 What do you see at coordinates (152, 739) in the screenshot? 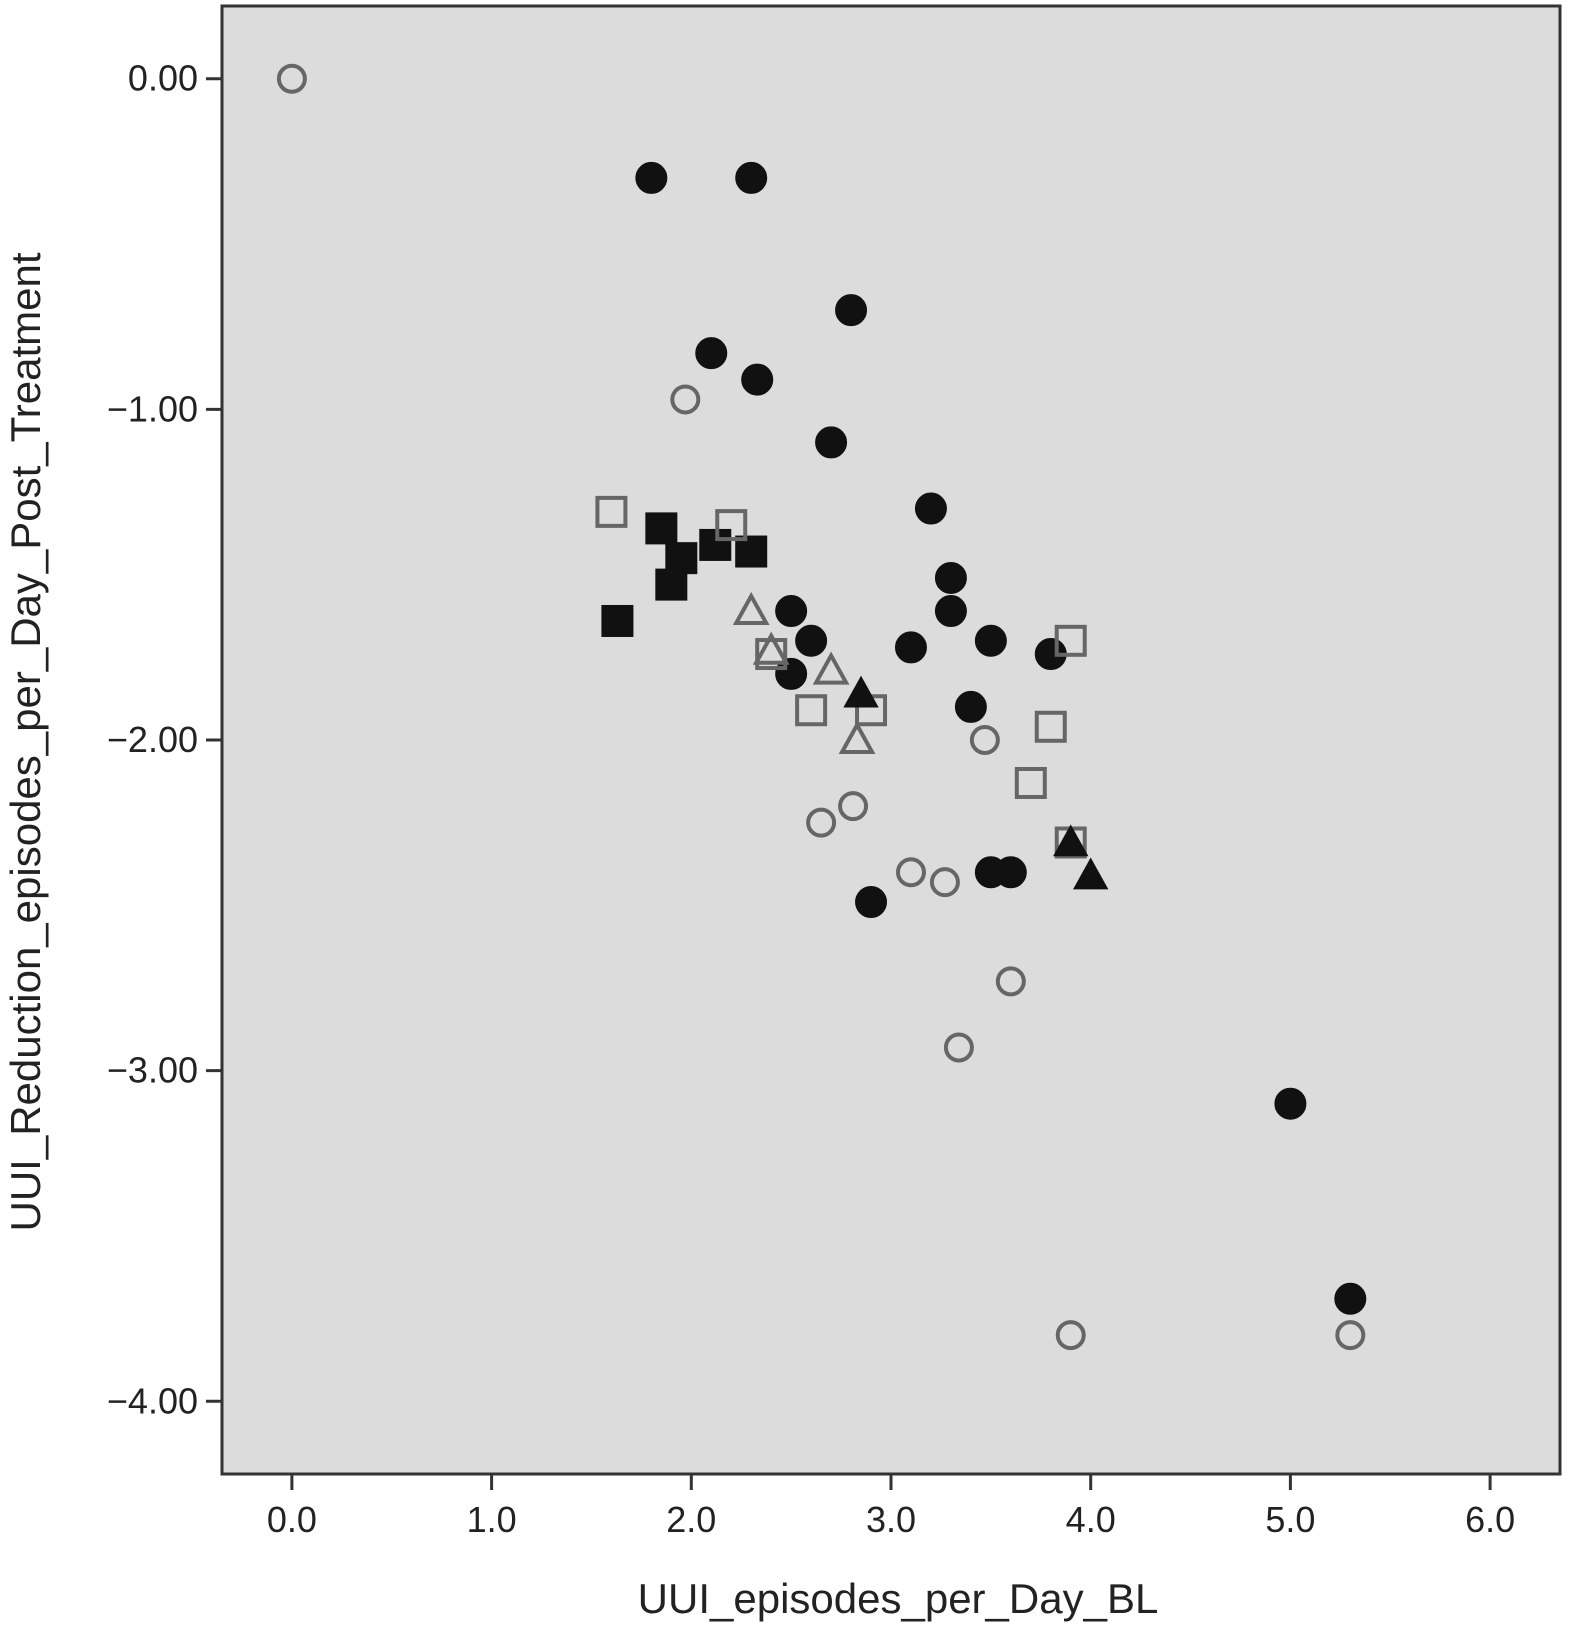
I see `y-tick-label: −2.00` at bounding box center [152, 739].